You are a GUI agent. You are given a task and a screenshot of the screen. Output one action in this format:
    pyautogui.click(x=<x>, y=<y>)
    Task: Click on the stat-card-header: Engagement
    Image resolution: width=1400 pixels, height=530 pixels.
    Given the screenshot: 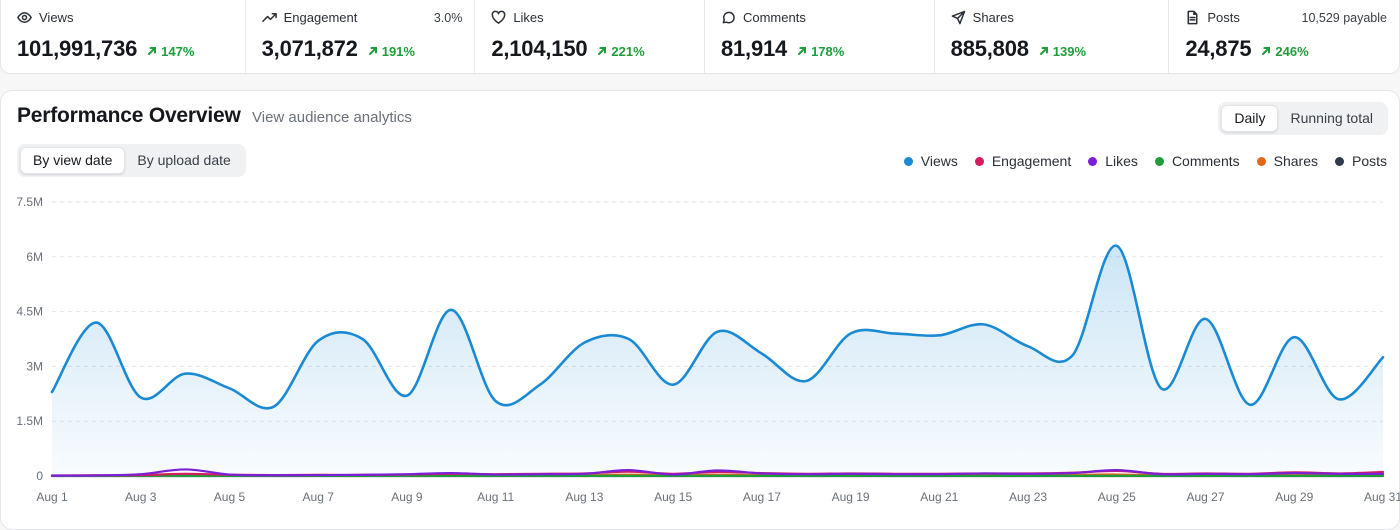 What is the action you would take?
    pyautogui.click(x=310, y=17)
    